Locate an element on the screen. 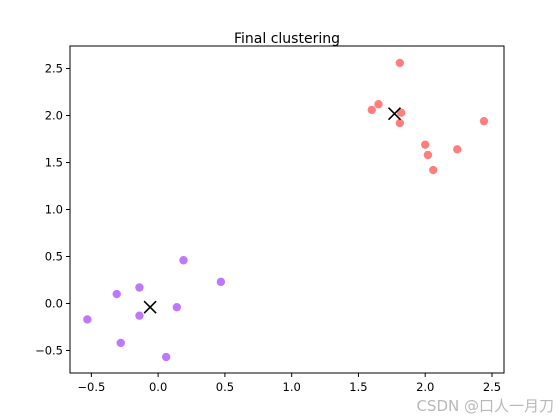 This screenshot has width=560, height=420. y-tick-label: 0.5 is located at coordinates (54, 256).